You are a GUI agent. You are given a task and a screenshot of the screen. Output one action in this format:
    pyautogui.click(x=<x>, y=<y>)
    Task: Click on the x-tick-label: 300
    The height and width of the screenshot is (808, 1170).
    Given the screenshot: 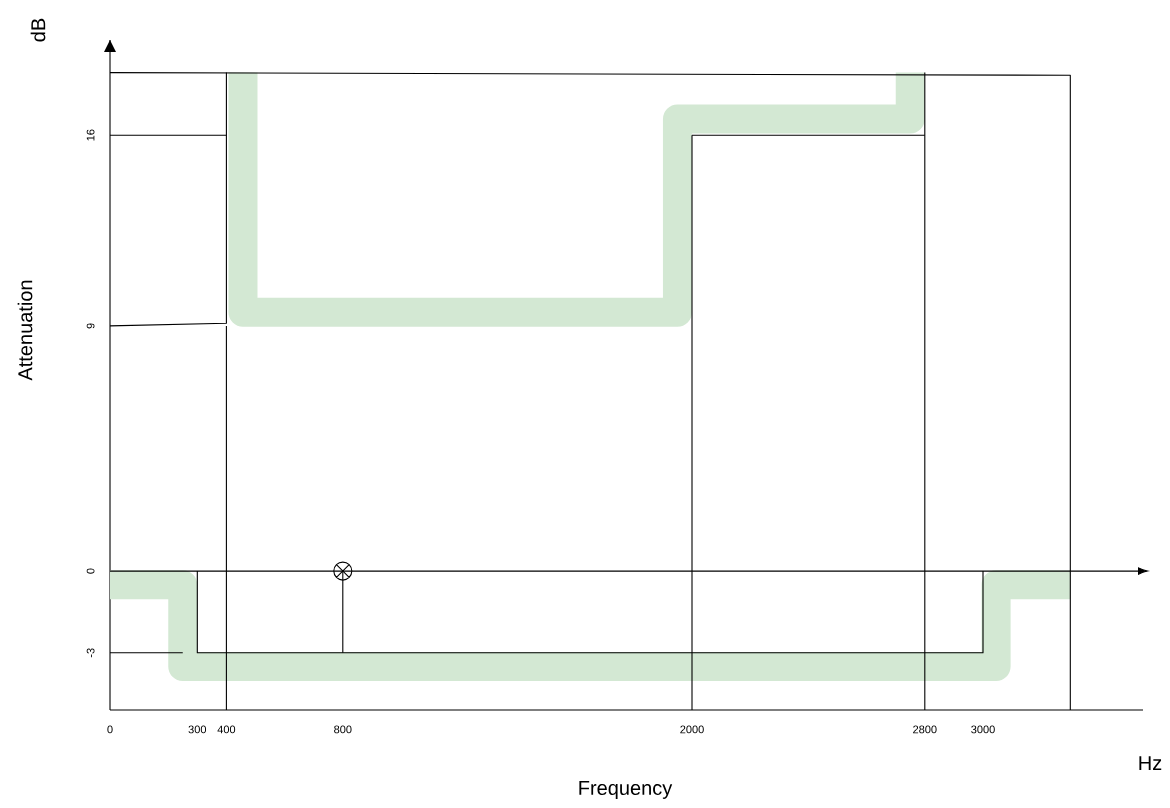 What is the action you would take?
    pyautogui.click(x=197, y=729)
    